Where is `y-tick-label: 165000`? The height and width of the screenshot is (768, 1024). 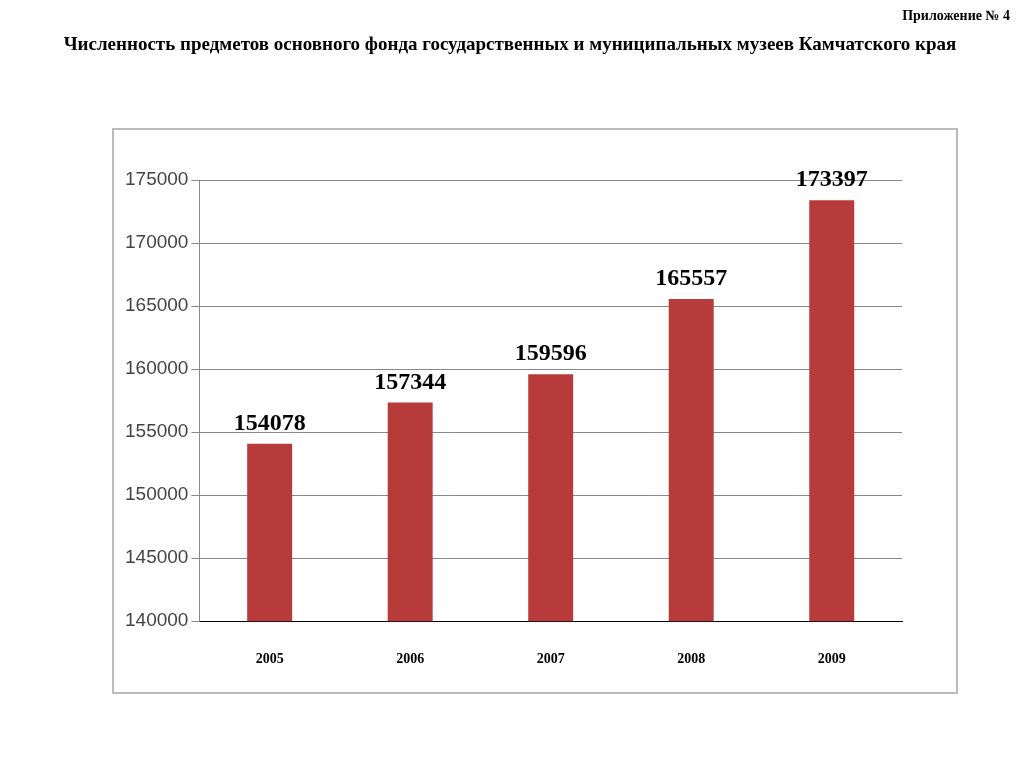
y-tick-label: 165000 is located at coordinates (157, 305).